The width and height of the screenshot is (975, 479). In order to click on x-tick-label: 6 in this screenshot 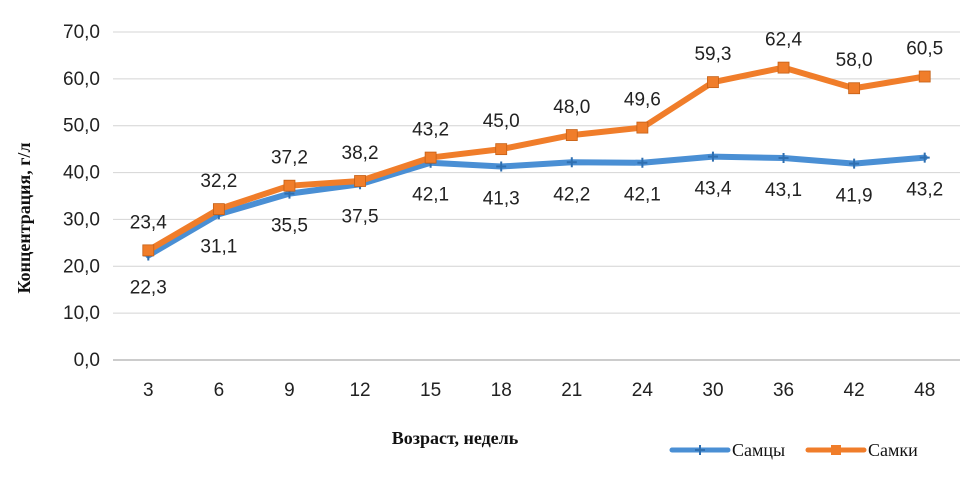, I will do `click(219, 390)`.